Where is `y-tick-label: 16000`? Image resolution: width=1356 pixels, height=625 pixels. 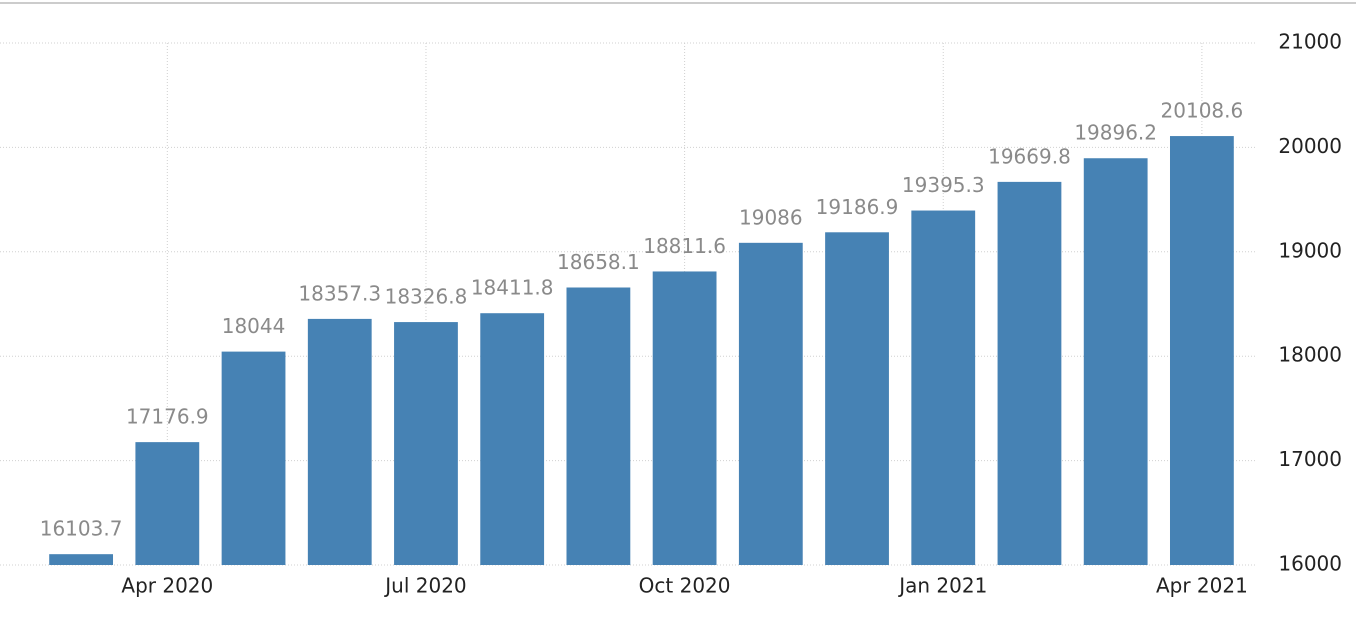 y-tick-label: 16000 is located at coordinates (1310, 564).